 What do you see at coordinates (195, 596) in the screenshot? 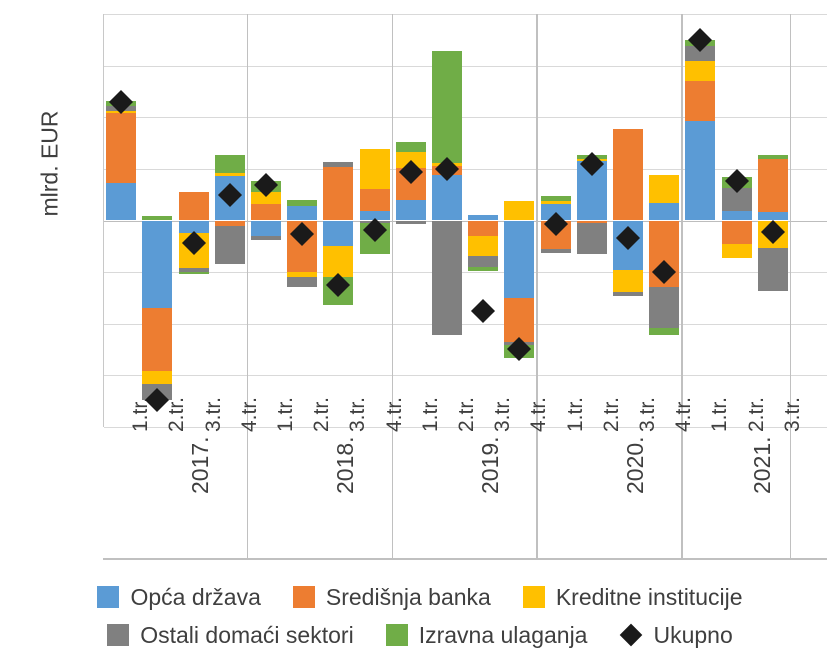
I see `legend-label: Opća država` at bounding box center [195, 596].